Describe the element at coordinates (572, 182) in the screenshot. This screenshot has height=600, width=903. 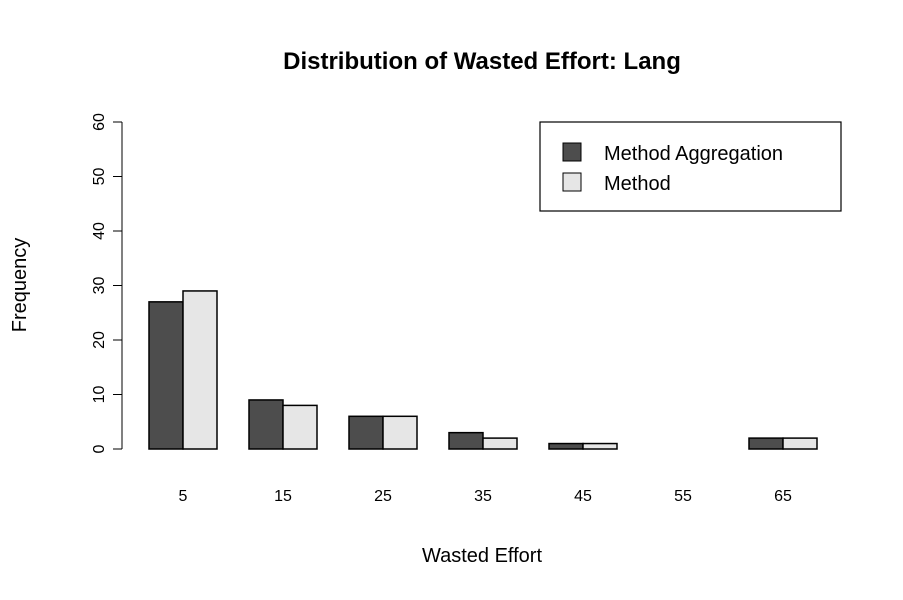
I see `legend-swatch-method` at that location.